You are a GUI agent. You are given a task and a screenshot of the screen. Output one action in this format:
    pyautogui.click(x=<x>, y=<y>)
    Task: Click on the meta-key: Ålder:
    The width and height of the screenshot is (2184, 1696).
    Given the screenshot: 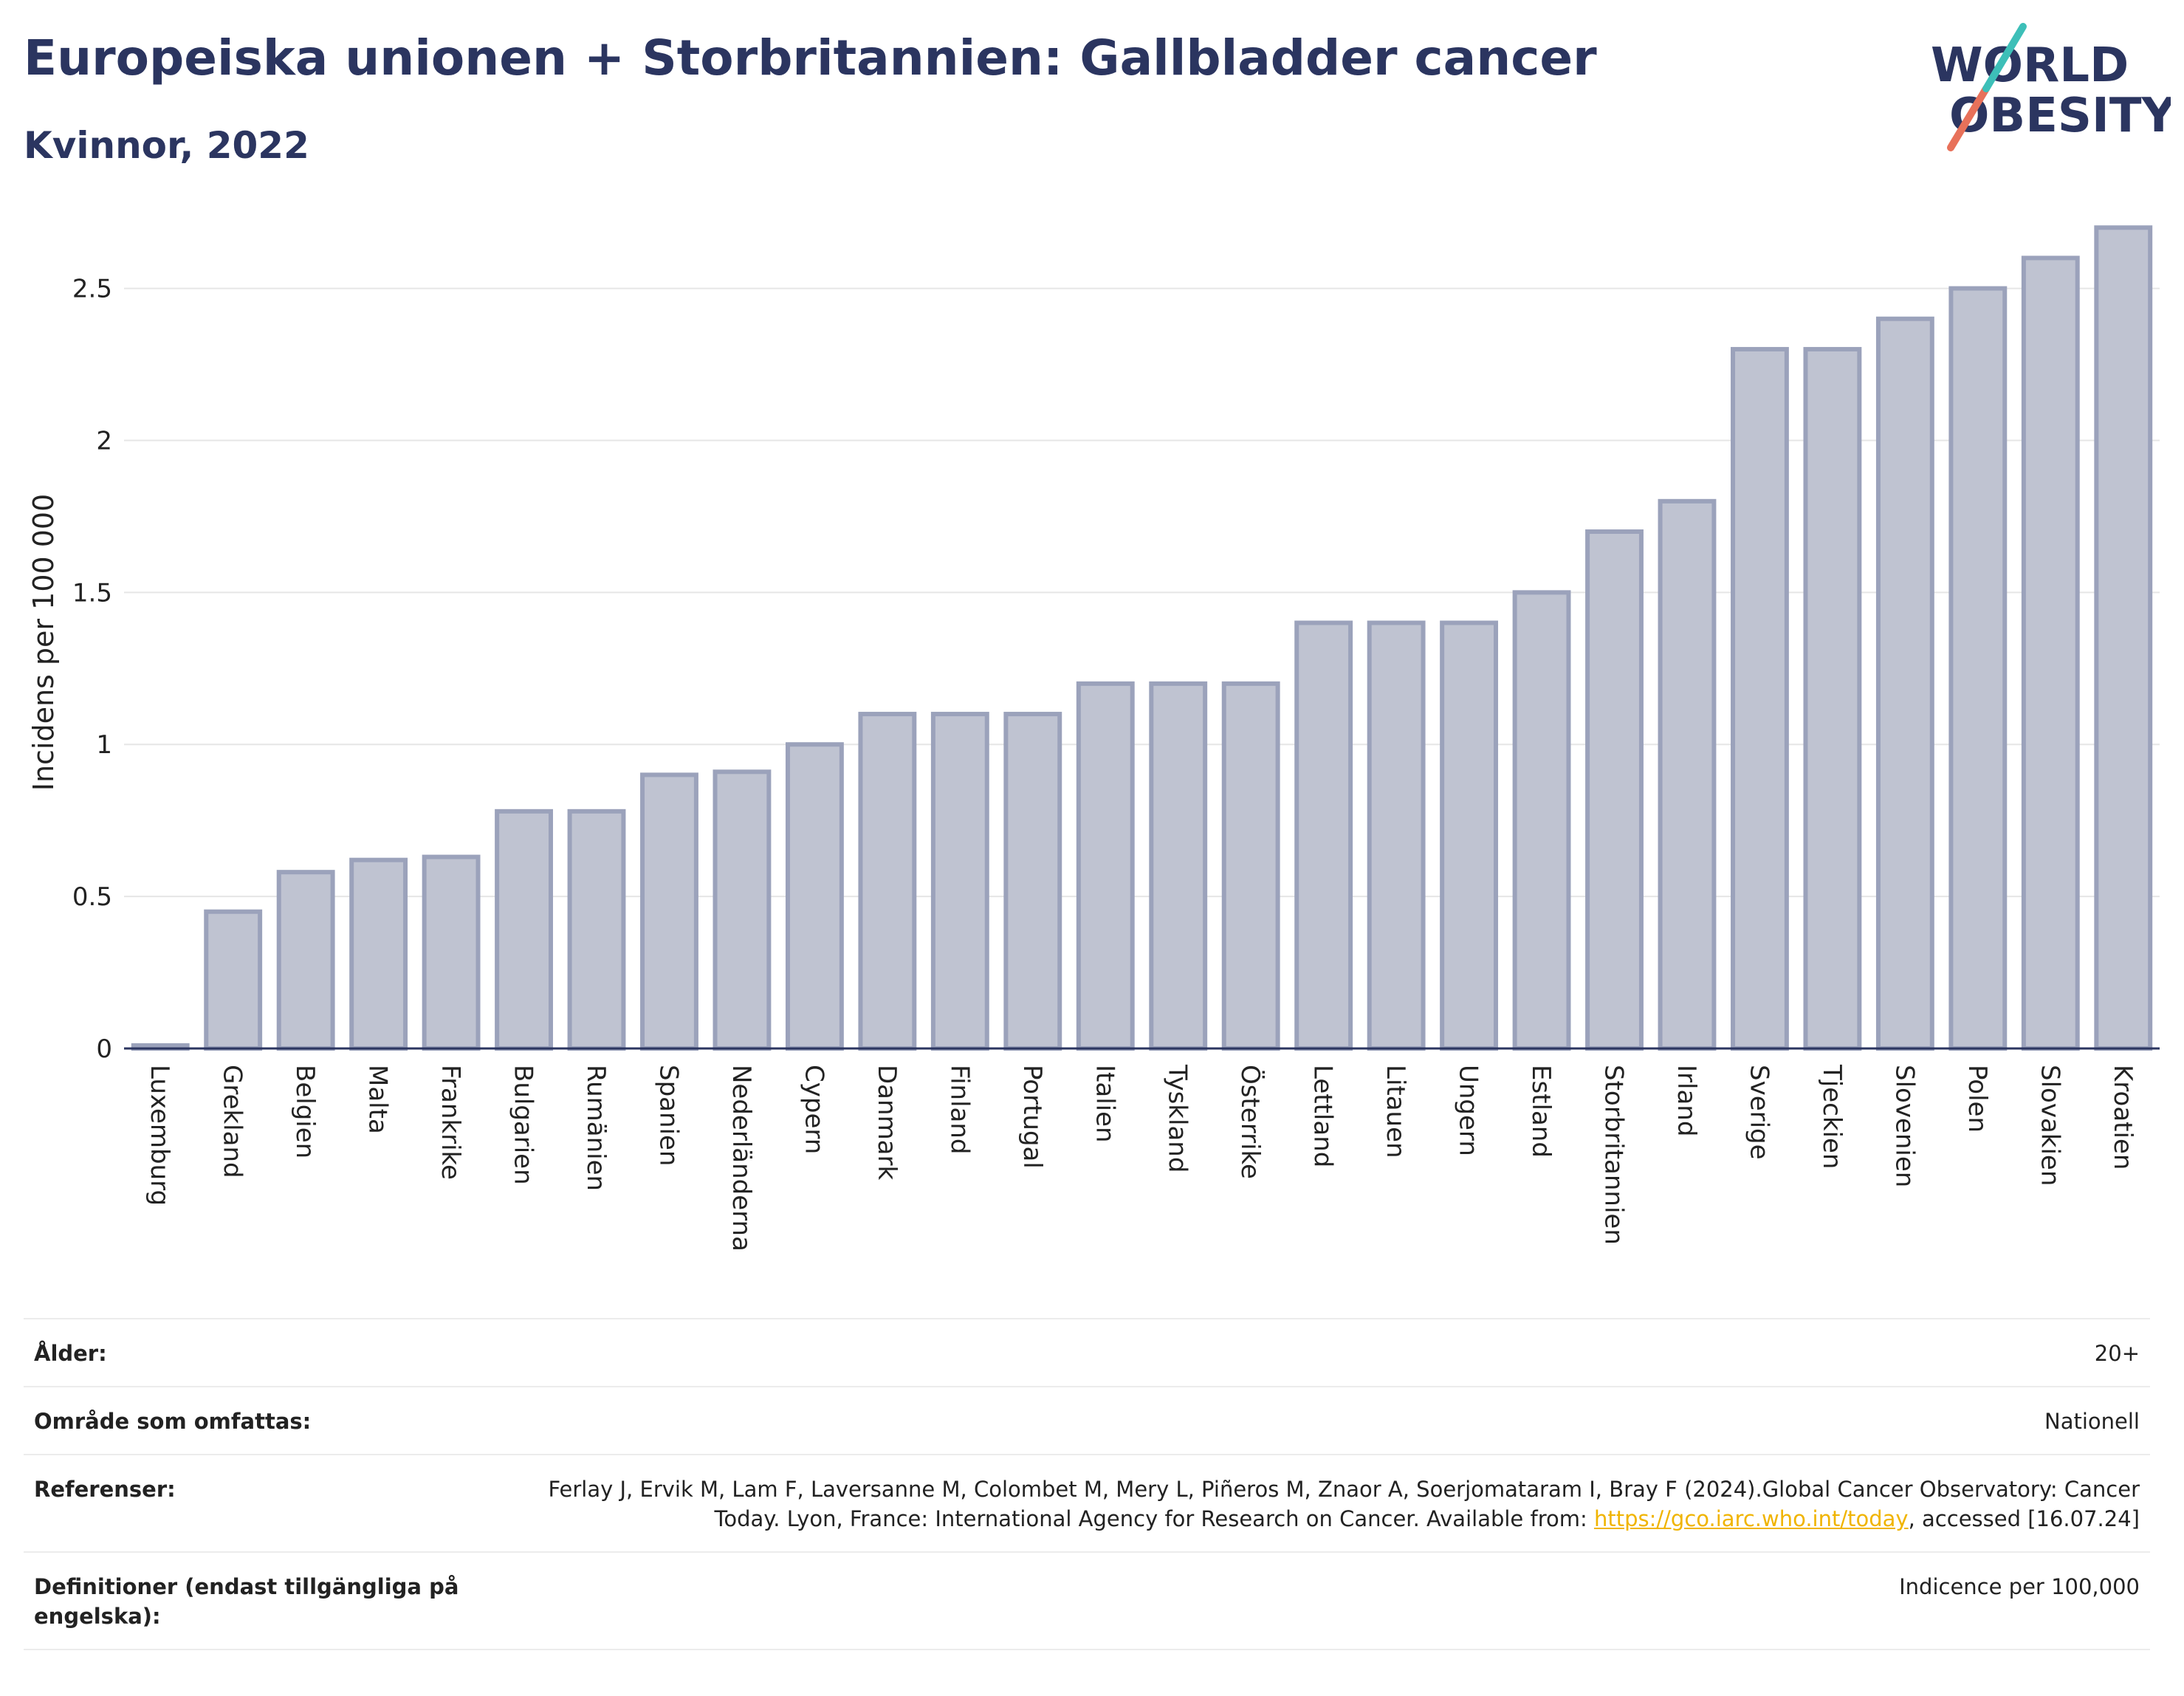 What is the action you would take?
    pyautogui.click(x=71, y=1353)
    